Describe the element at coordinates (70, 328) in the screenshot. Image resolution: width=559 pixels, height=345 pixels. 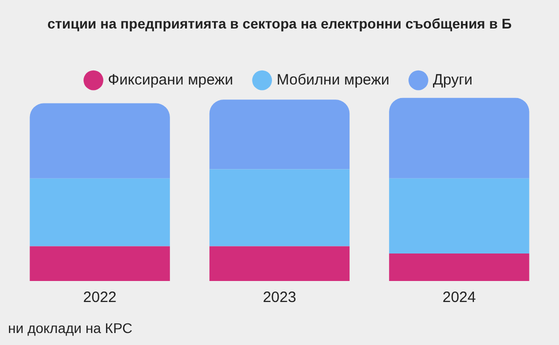
I see `text: ни доклади на КРС` at that location.